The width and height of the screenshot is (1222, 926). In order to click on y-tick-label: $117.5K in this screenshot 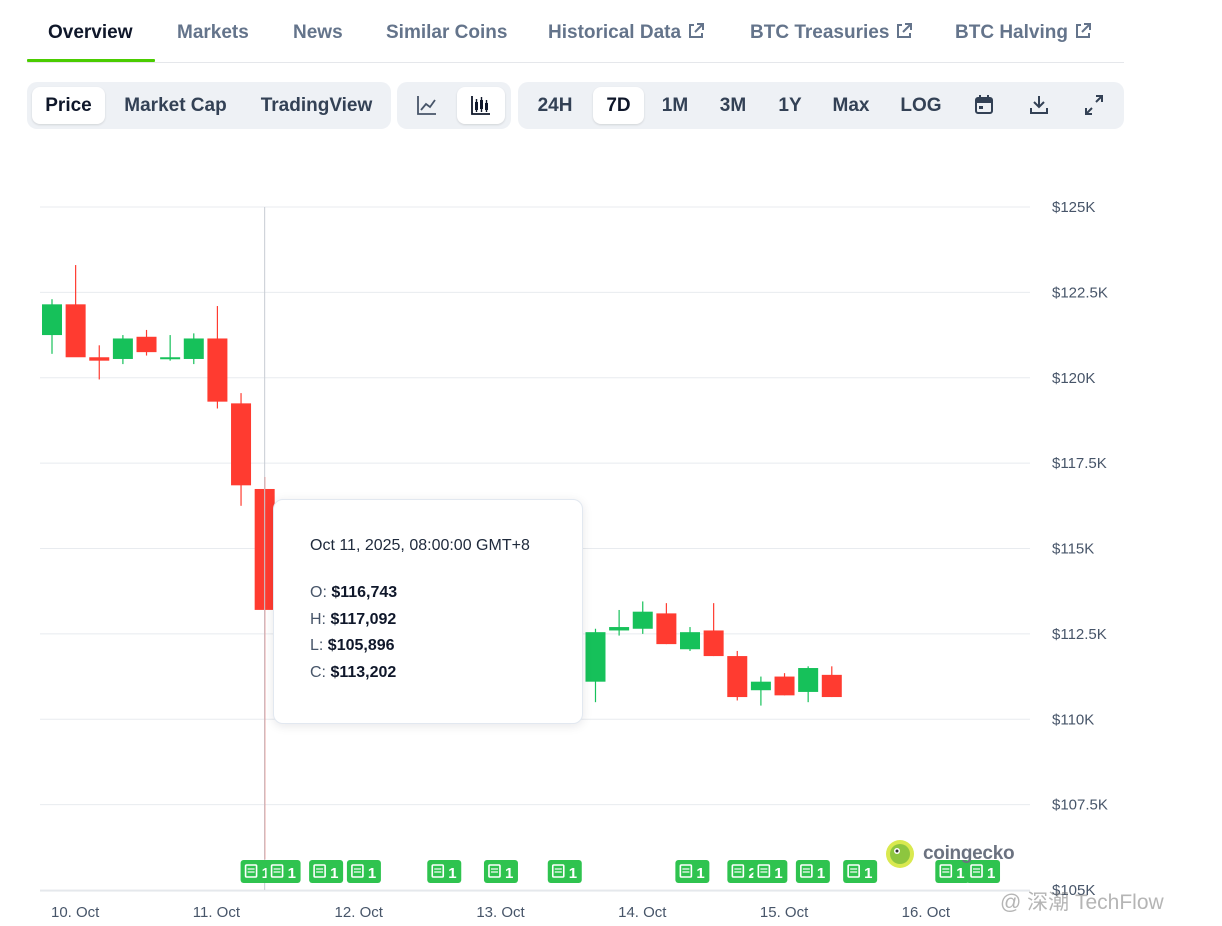, I will do `click(1079, 463)`.